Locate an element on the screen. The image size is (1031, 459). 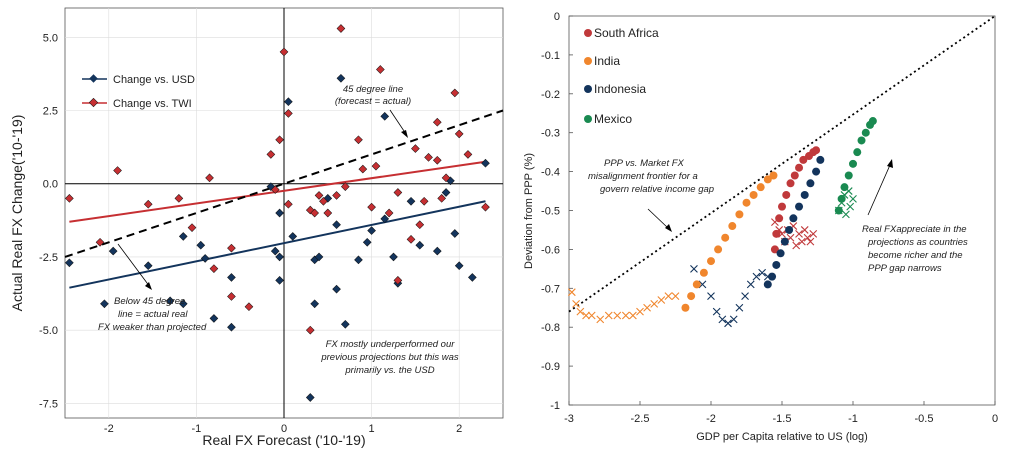
left-y-tick-label: -5.0 is located at coordinates (48, 331).